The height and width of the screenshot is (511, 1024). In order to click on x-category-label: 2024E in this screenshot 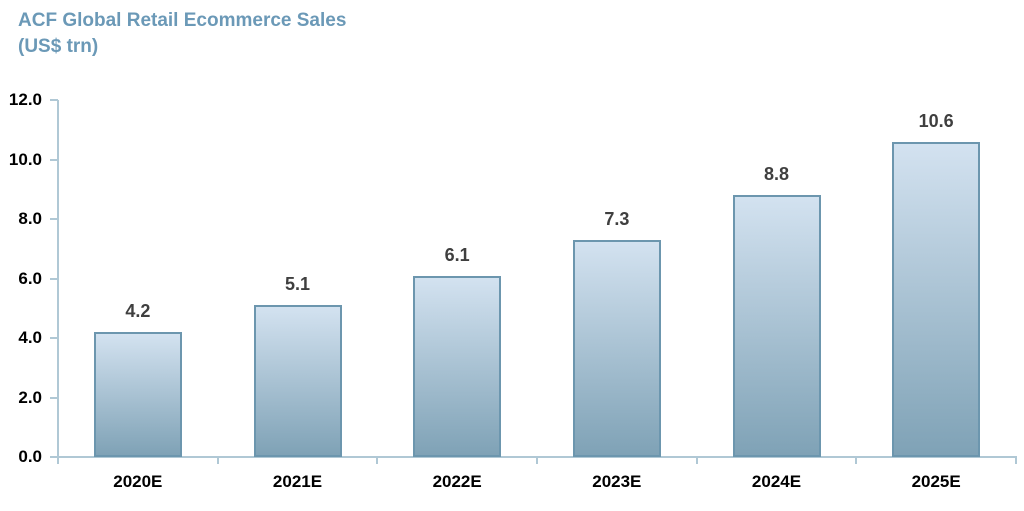, I will do `click(776, 481)`.